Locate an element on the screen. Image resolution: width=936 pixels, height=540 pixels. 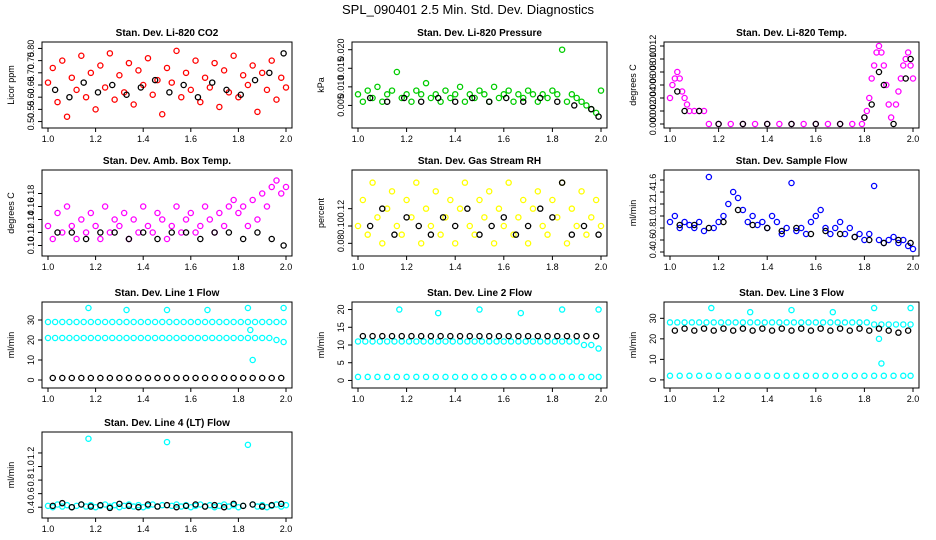
panel-title: Stan. Dev. Li-820 Pressure is located at coordinates (479, 33).